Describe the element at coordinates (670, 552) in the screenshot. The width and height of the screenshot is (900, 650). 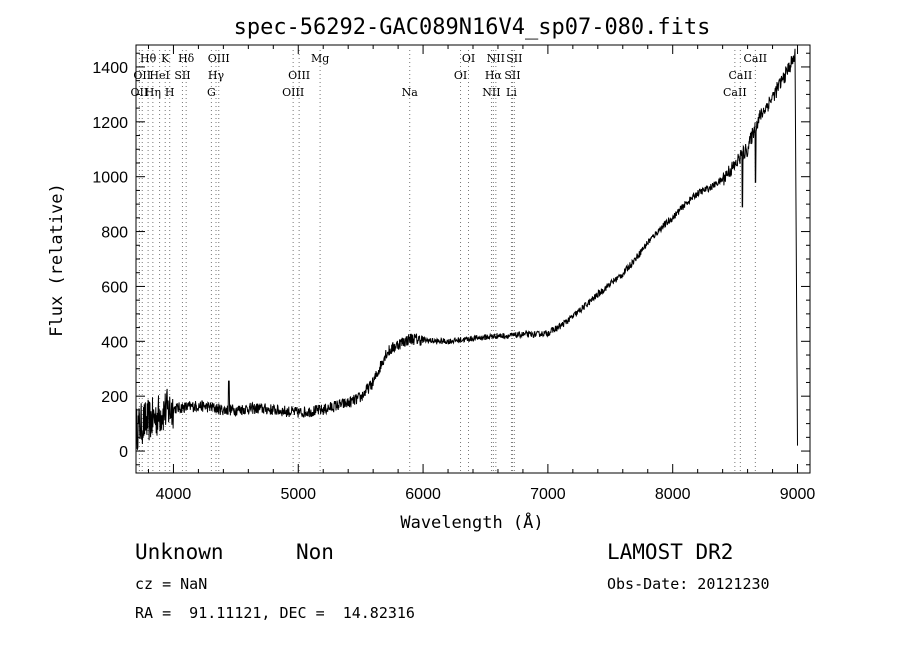
I see `survey-label: LAMOST DR2` at that location.